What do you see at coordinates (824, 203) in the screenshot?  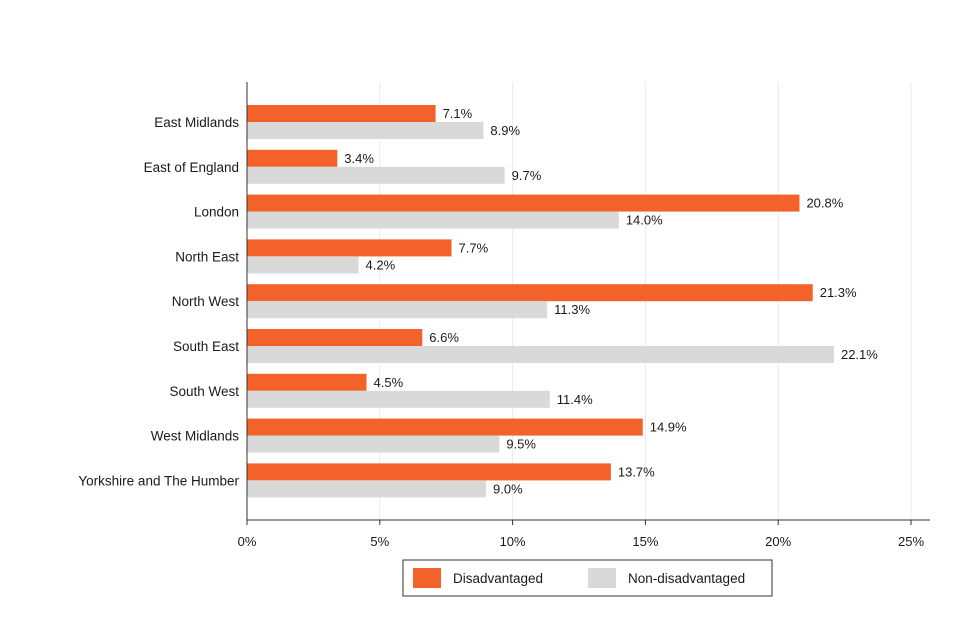 I see `value-label-london-disadvantaged: 20.8%` at bounding box center [824, 203].